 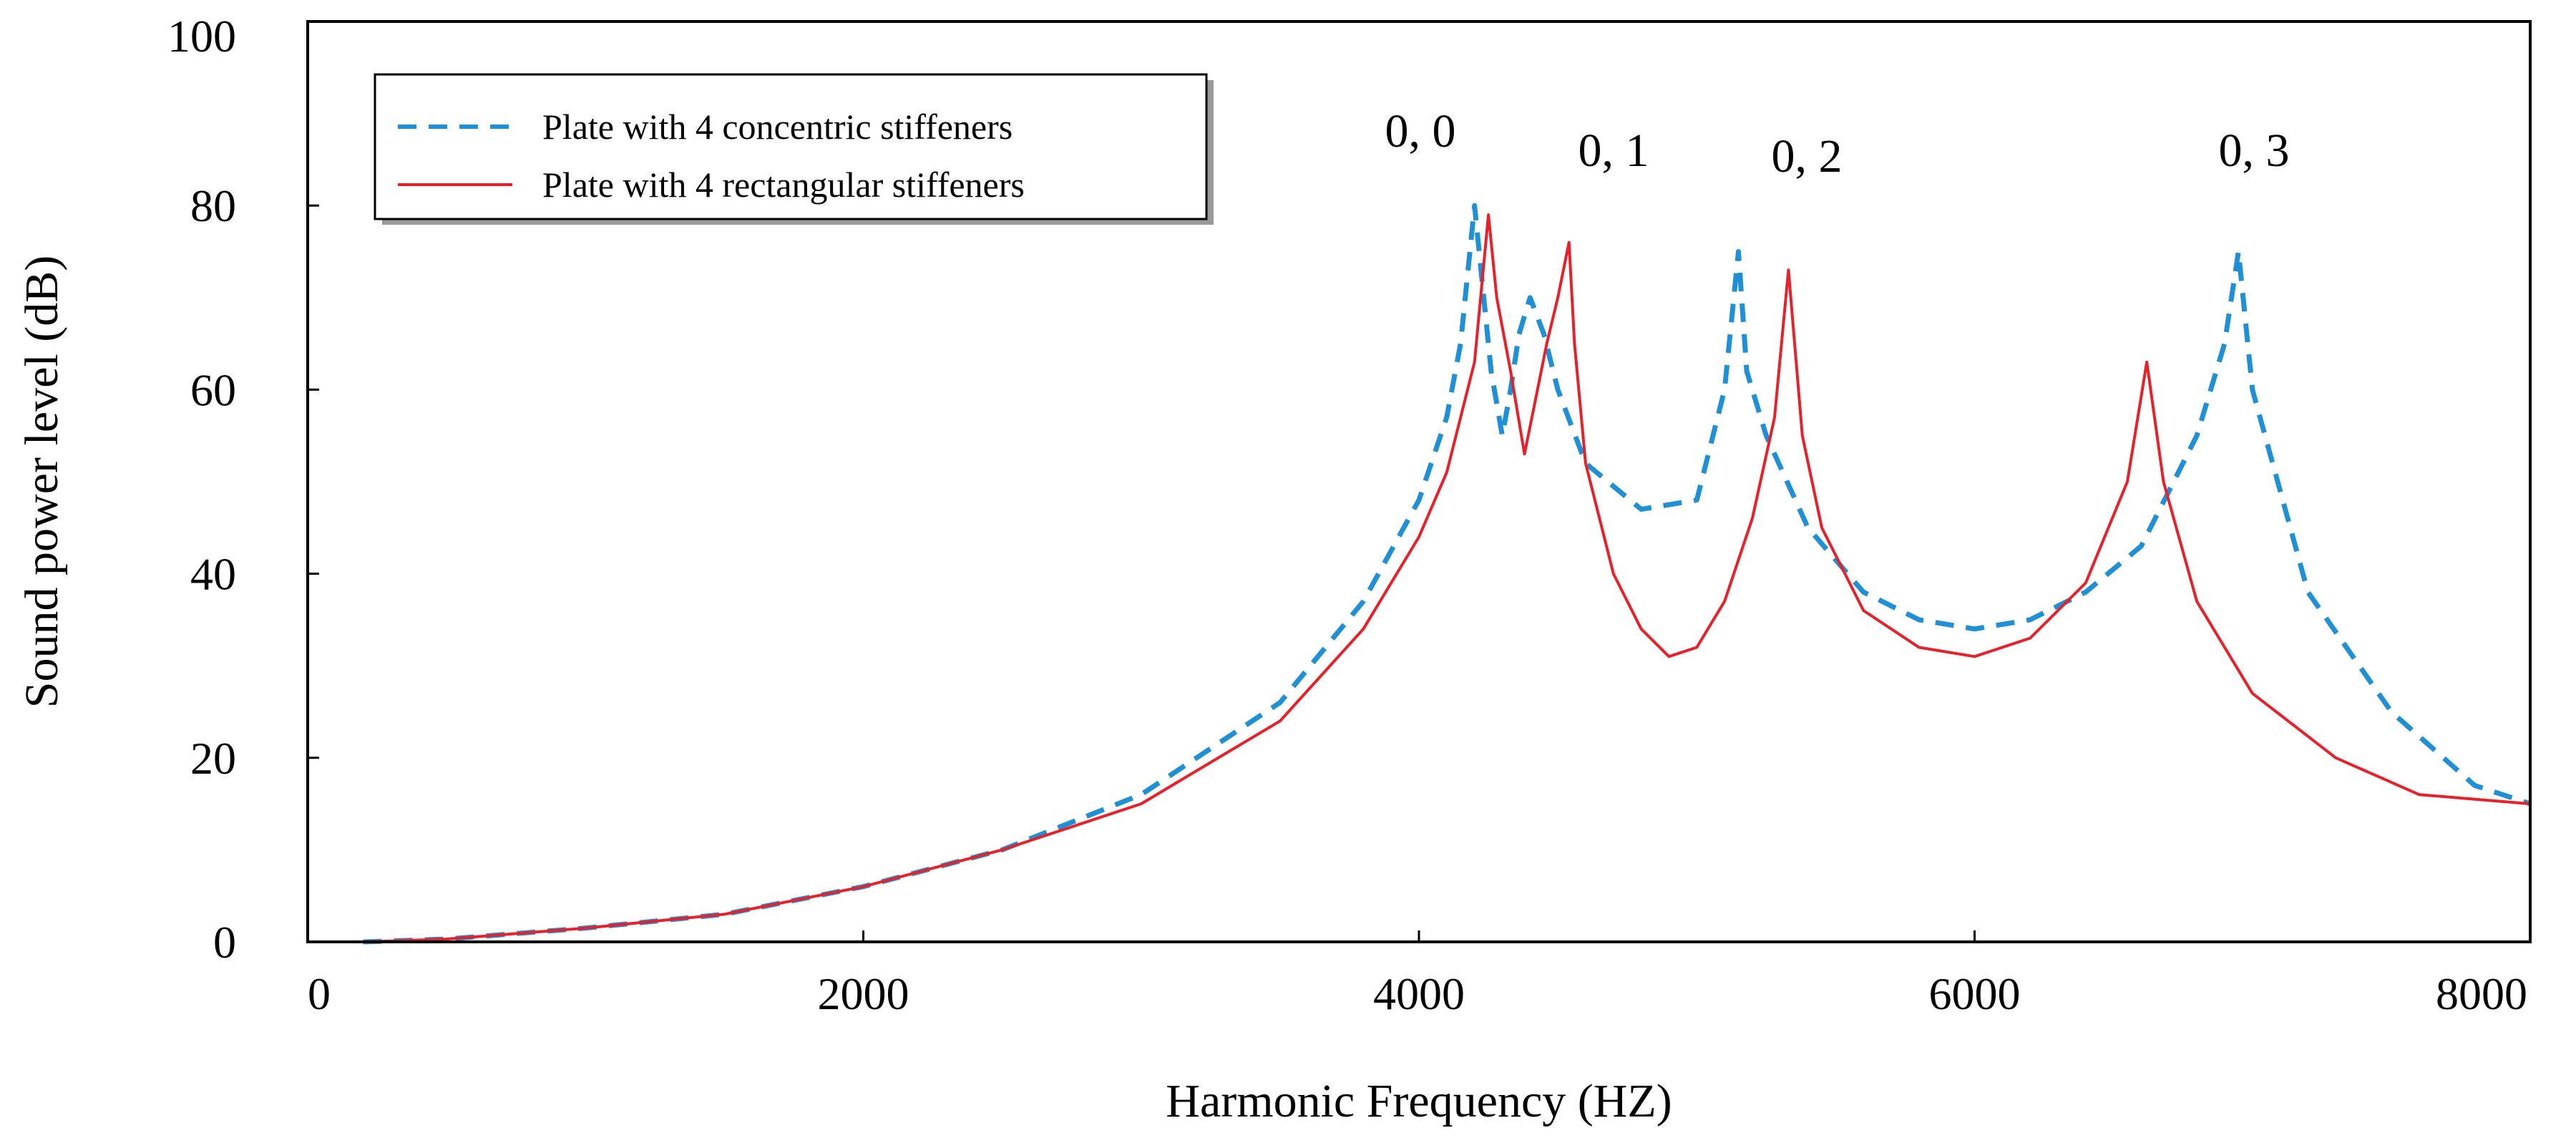 What do you see at coordinates (2254, 151) in the screenshot?
I see `mode-label-0-3: 0, 3` at bounding box center [2254, 151].